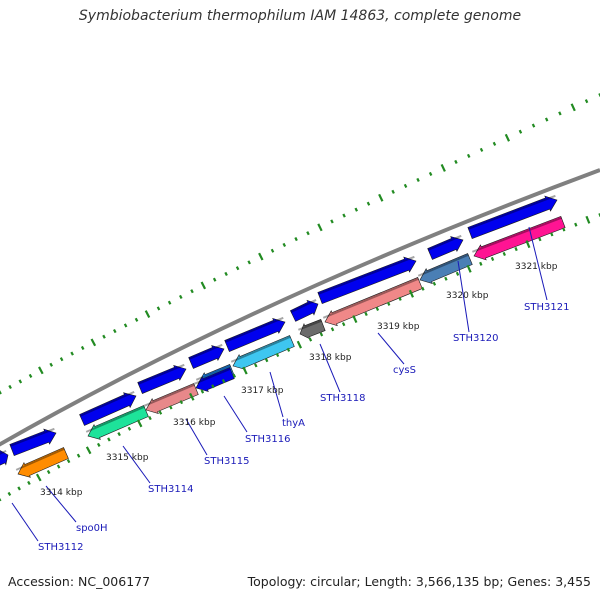 The image size is (600, 600). I want to click on kbp-label: 3319 kbp, so click(398, 327).